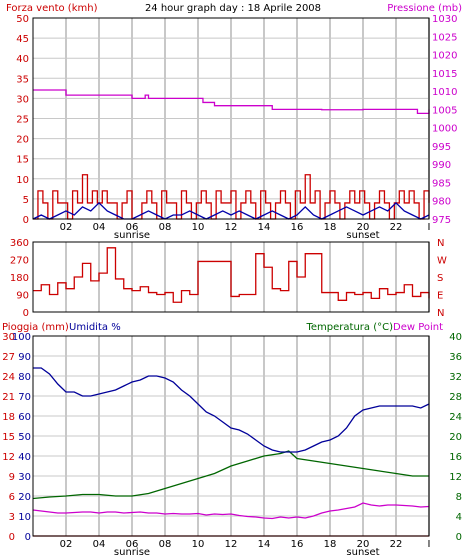  What do you see at coordinates (444, 92) in the screenshot?
I see `p1-right-tick-1010: 1010` at bounding box center [444, 92].